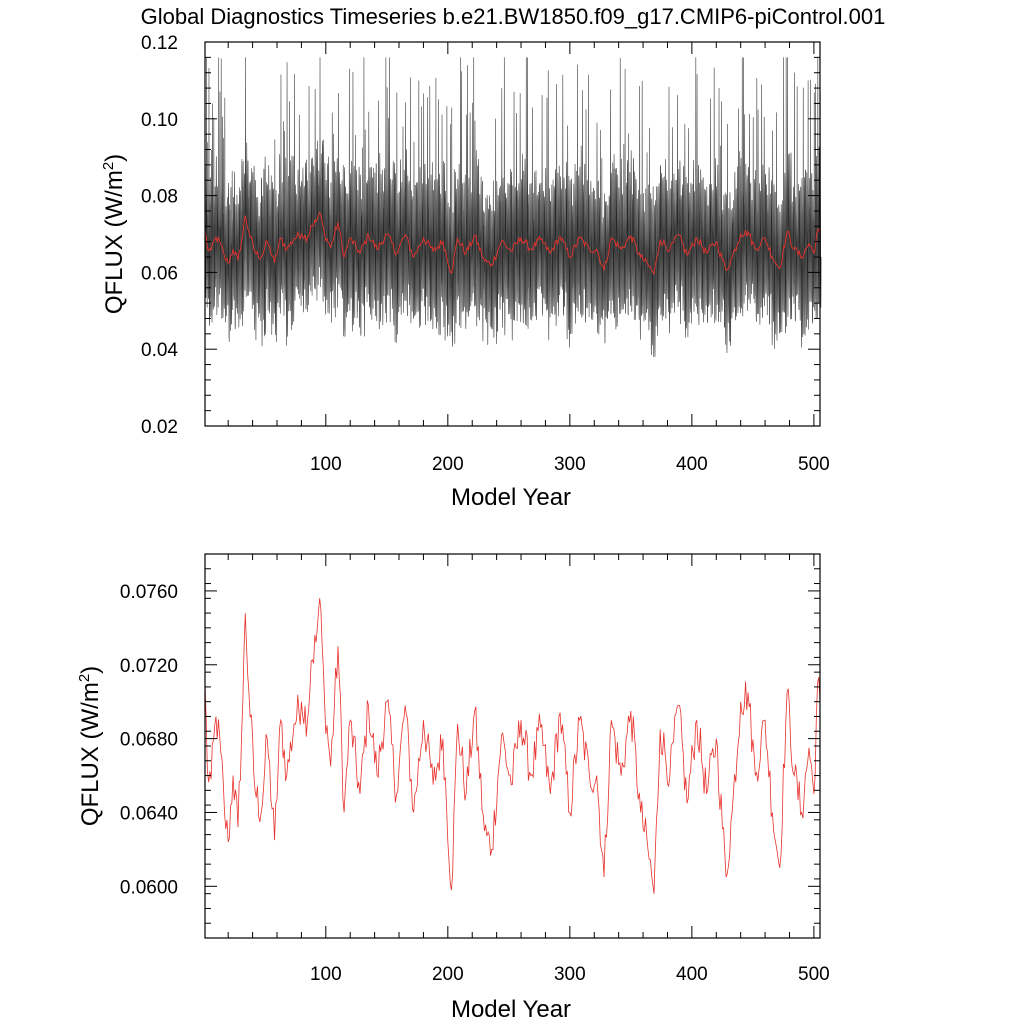 The width and height of the screenshot is (1024, 1024). What do you see at coordinates (159, 273) in the screenshot?
I see `y-tick-label: 0.06` at bounding box center [159, 273].